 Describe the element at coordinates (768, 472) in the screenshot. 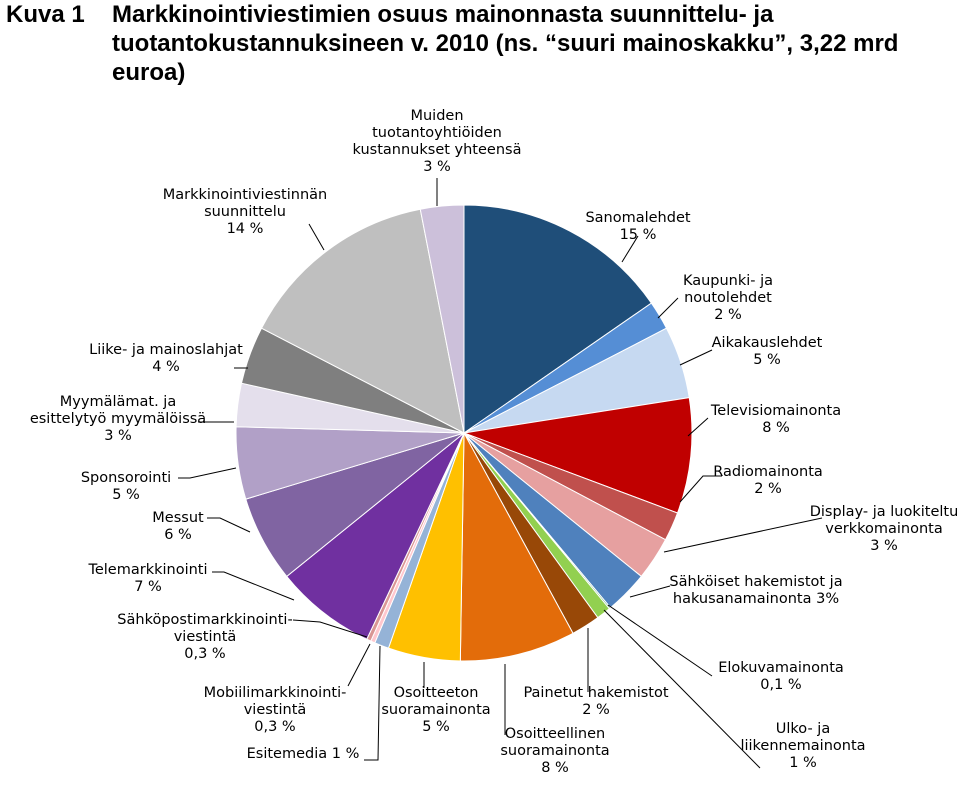

I see `slice-label-line: Radiomainonta` at that location.